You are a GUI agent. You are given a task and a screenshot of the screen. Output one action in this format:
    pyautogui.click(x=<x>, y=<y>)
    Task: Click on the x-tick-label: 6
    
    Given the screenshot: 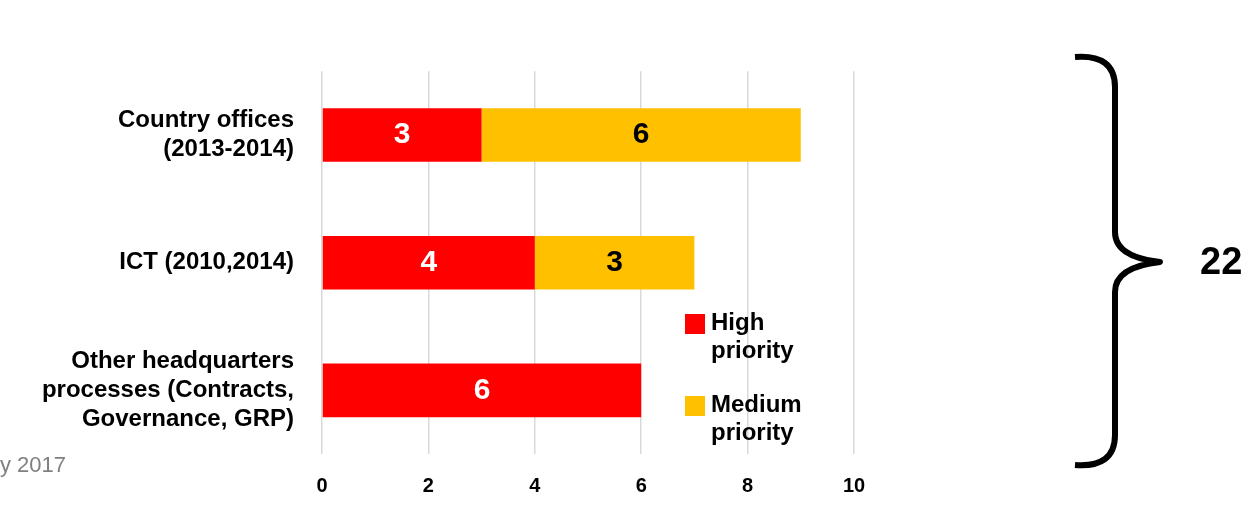 What is the action you would take?
    pyautogui.click(x=641, y=484)
    